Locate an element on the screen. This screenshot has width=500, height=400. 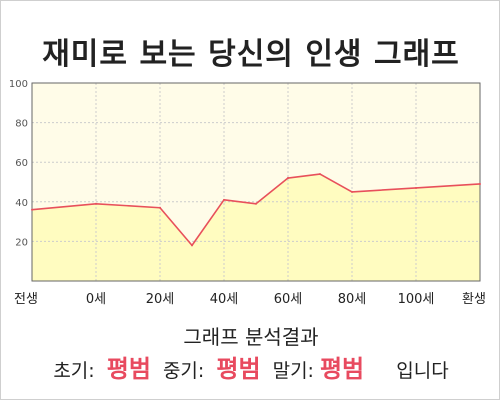
x-tick-label: 80세 is located at coordinates (352, 299).